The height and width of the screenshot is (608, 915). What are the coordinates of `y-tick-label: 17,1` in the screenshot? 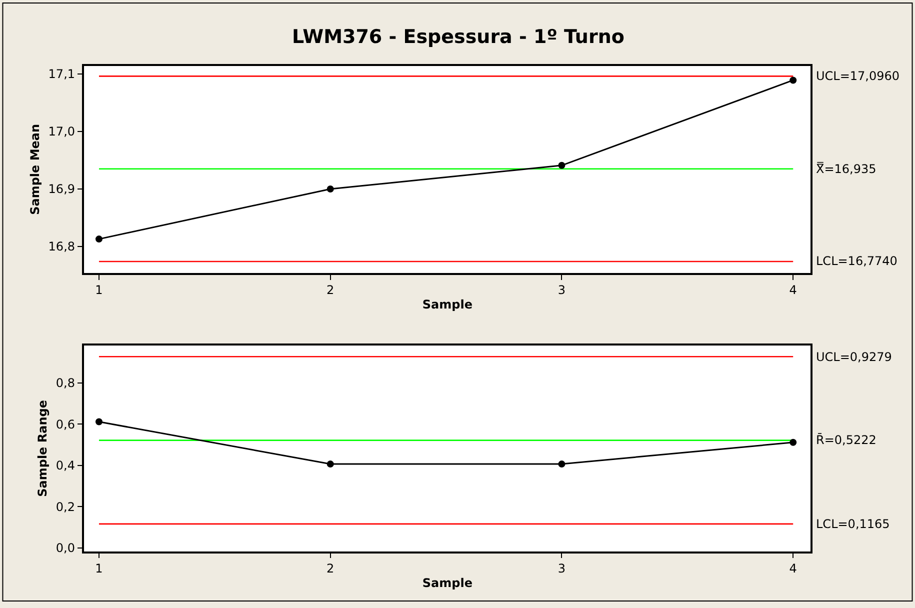 It's located at (62, 74).